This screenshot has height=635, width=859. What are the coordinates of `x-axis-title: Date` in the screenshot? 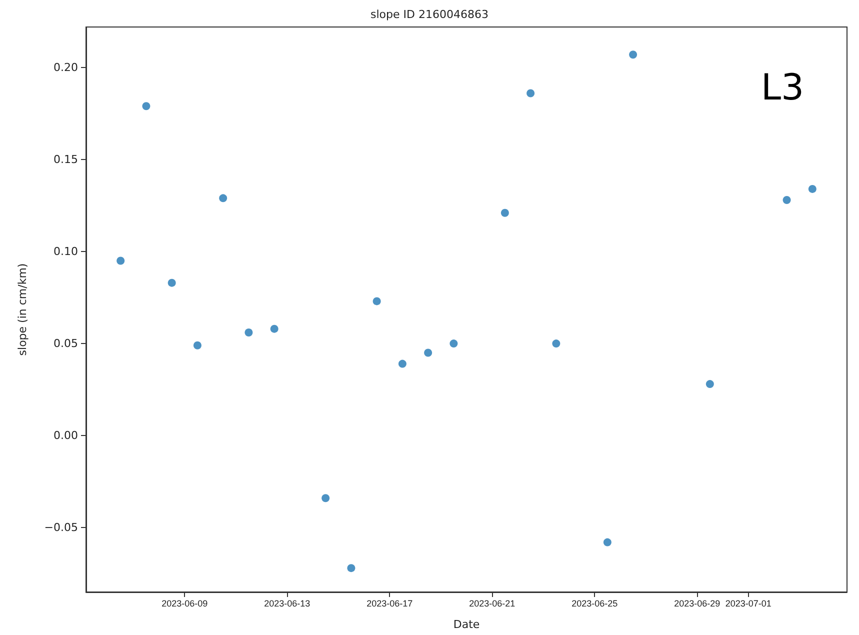 It's located at (466, 624).